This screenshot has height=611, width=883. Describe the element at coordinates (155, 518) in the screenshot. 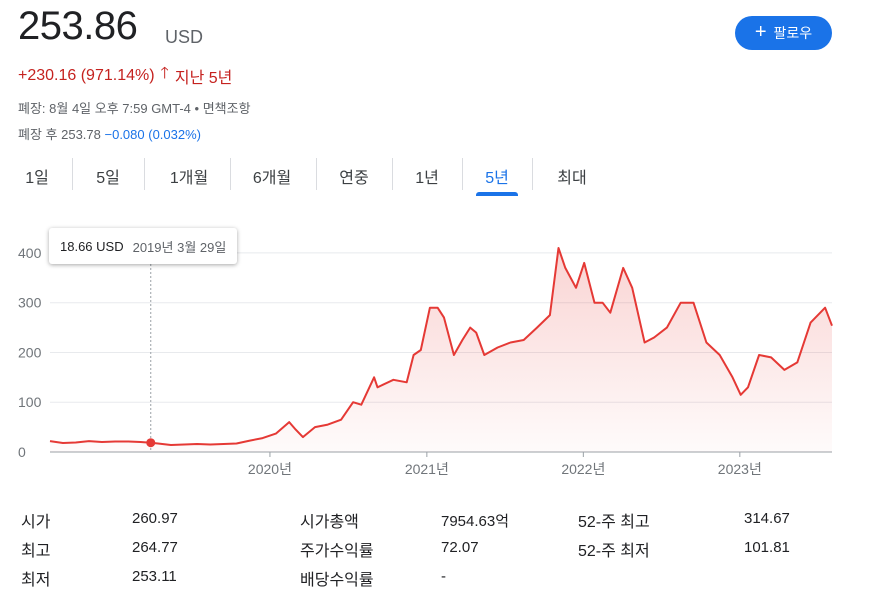

I see `stat-open-value: 260.97` at that location.